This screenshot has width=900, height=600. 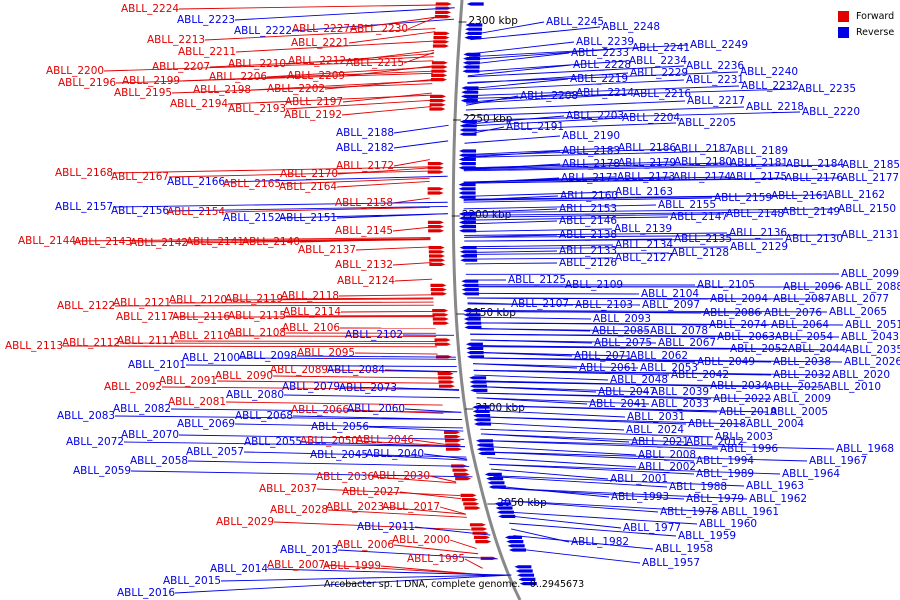 I want to click on gene-label-abll_2168: ABLL_2168, so click(x=84, y=173).